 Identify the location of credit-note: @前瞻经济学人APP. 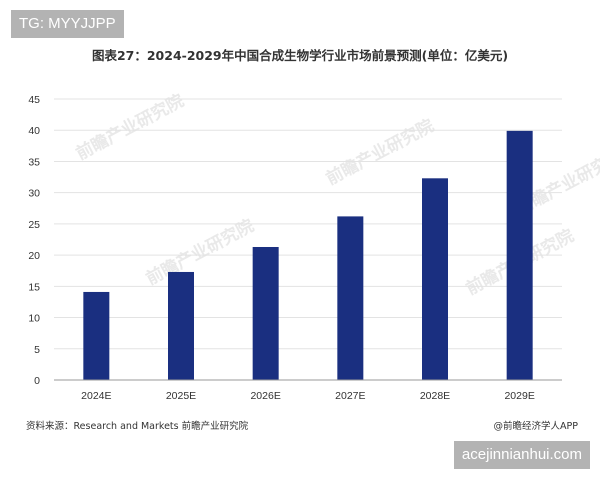
(535, 426).